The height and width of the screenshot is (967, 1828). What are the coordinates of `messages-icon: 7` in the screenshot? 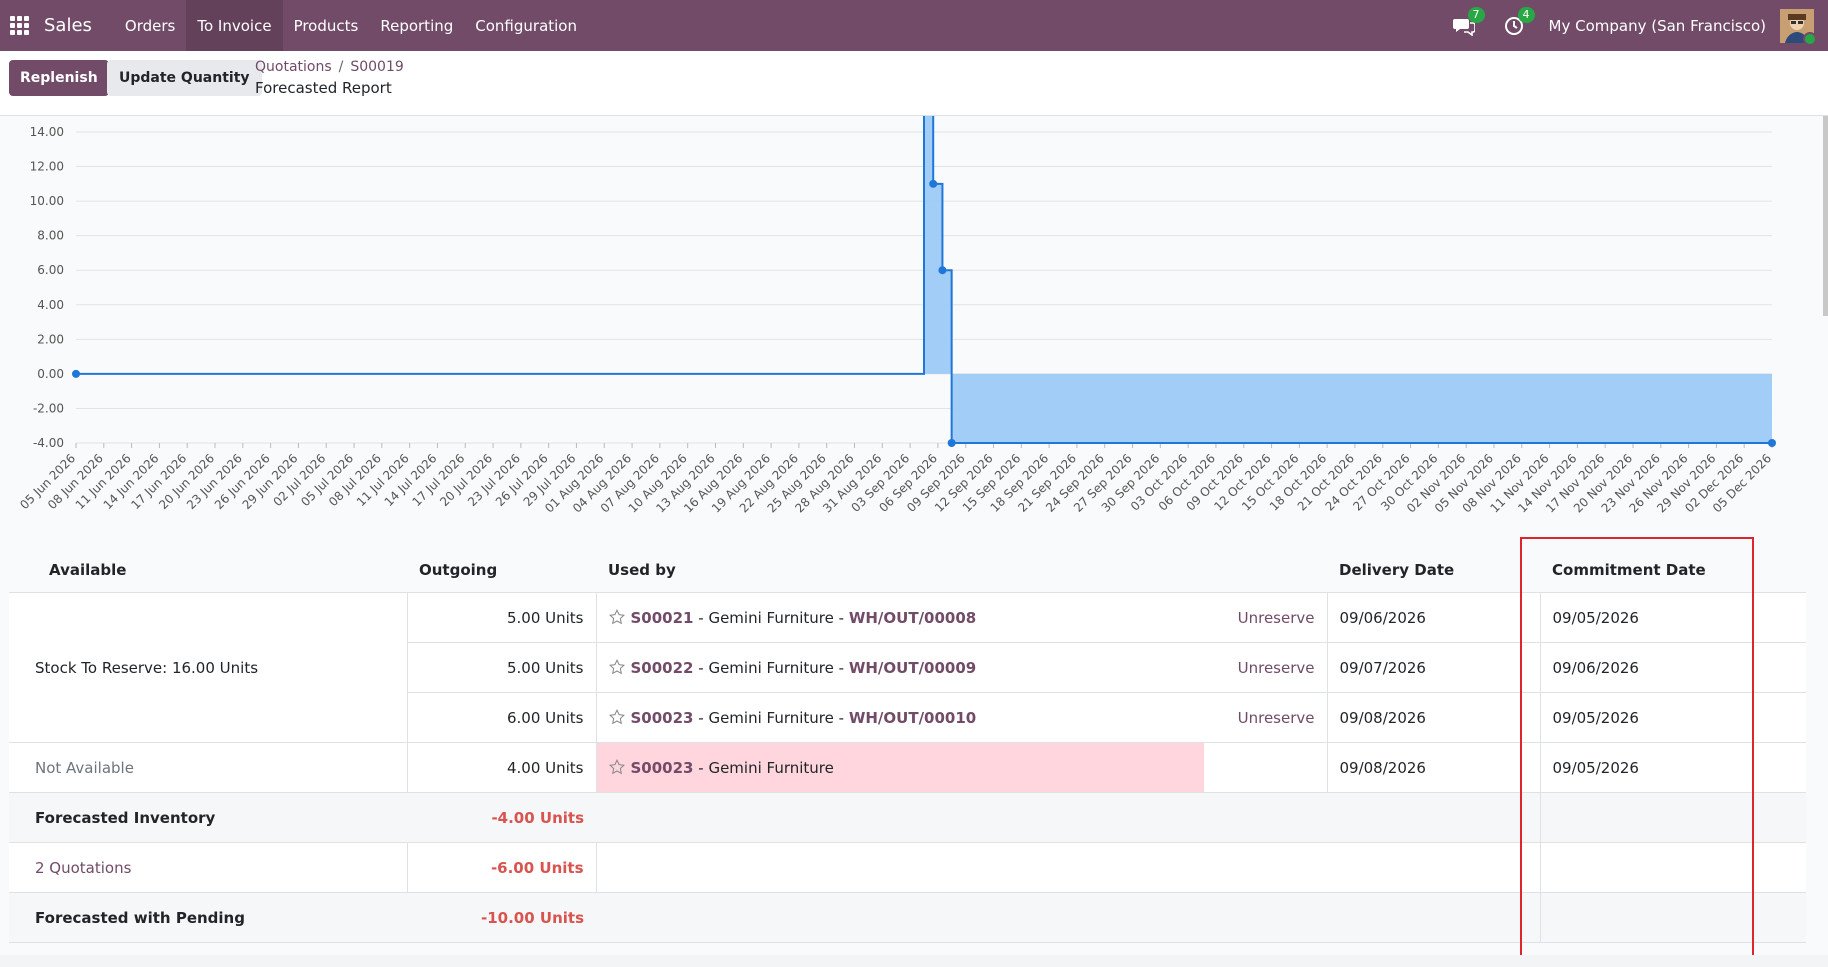 It's located at (1468, 22).